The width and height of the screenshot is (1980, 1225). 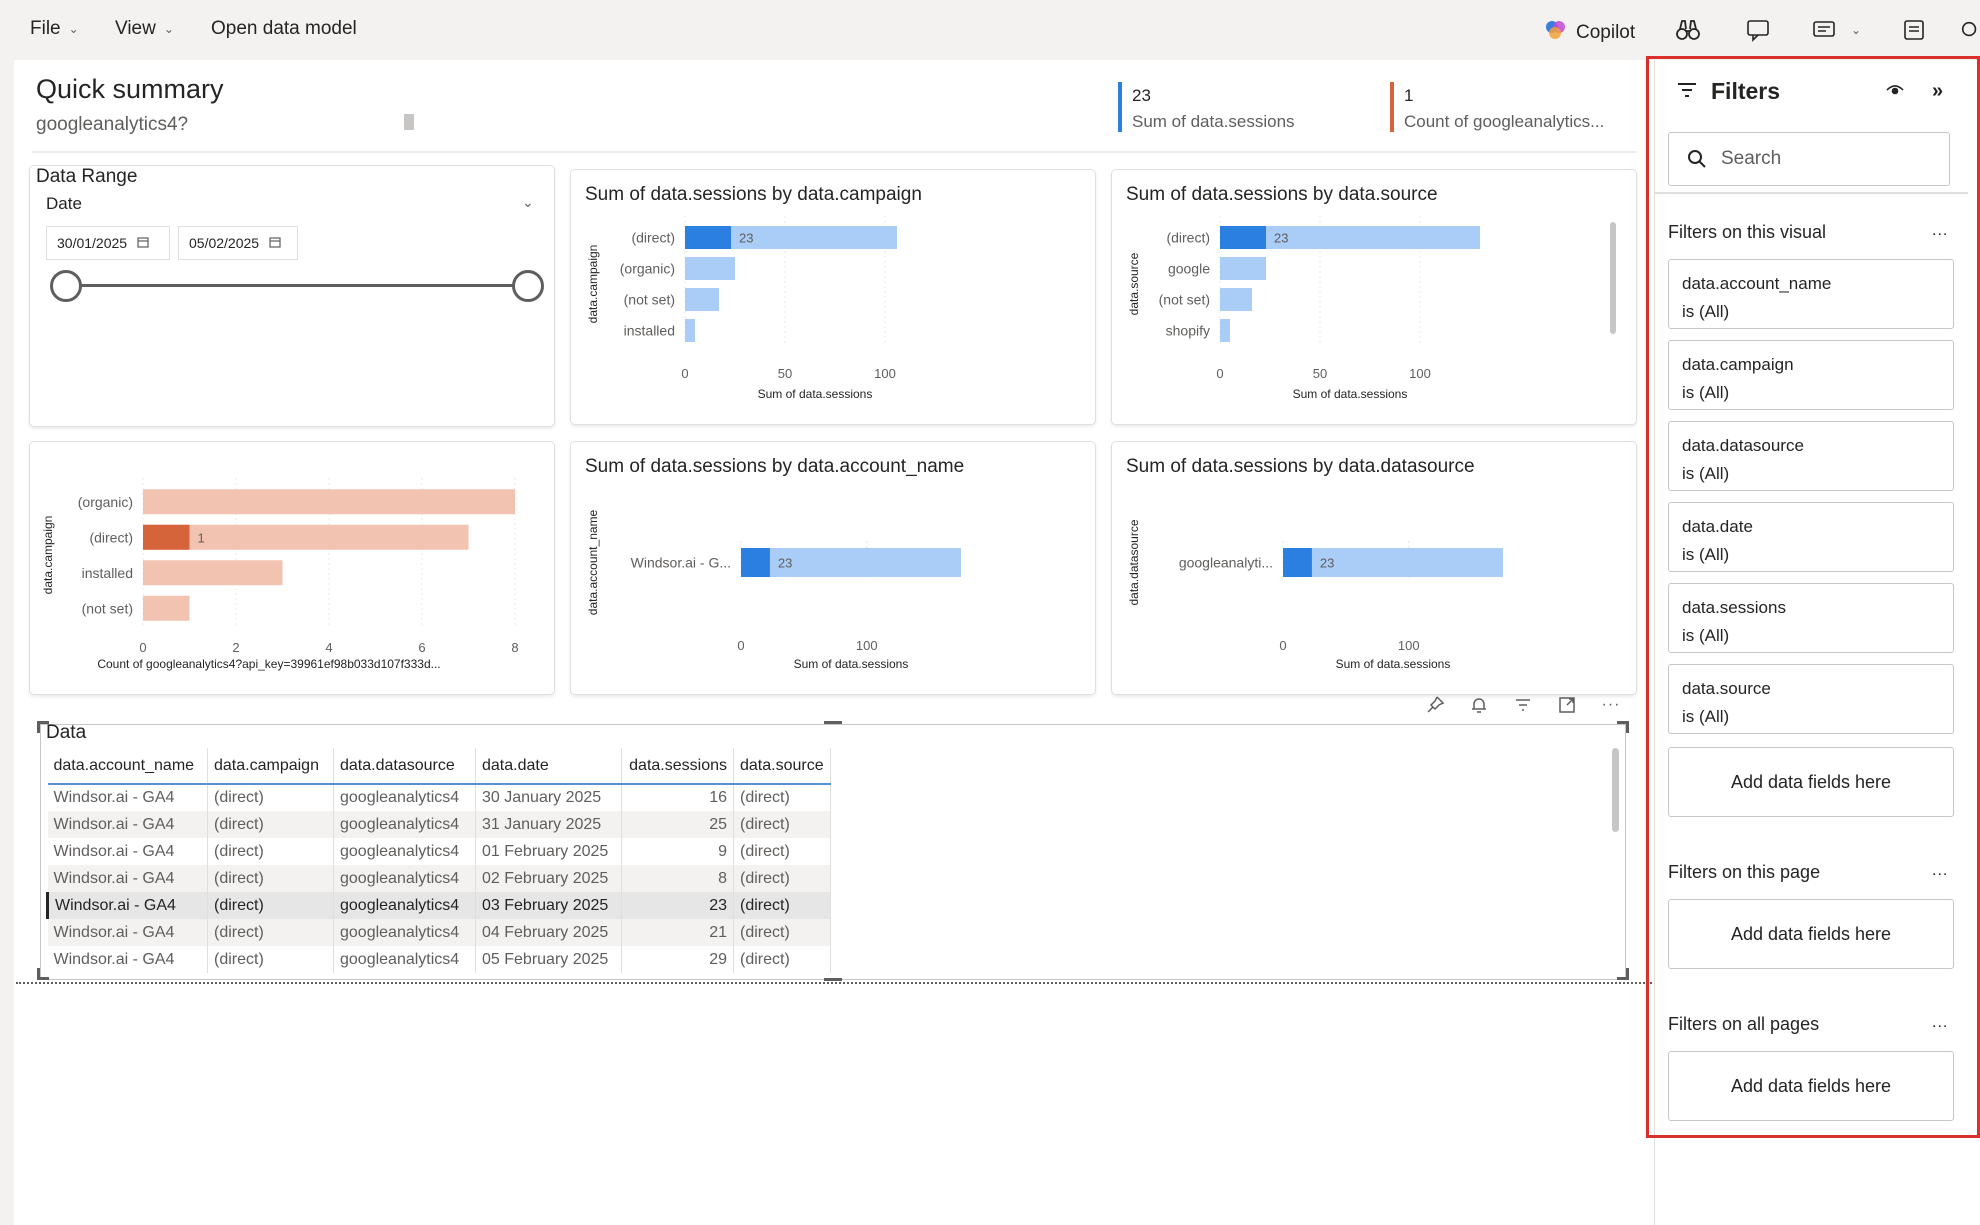 I want to click on filter-field-name: data.datasource, so click(x=1743, y=445).